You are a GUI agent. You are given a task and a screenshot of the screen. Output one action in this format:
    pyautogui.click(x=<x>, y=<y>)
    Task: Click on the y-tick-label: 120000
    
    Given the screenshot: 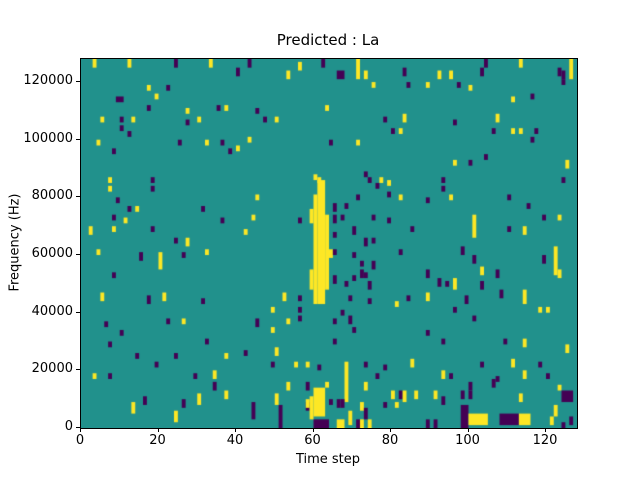 What is the action you would take?
    pyautogui.click(x=48, y=81)
    